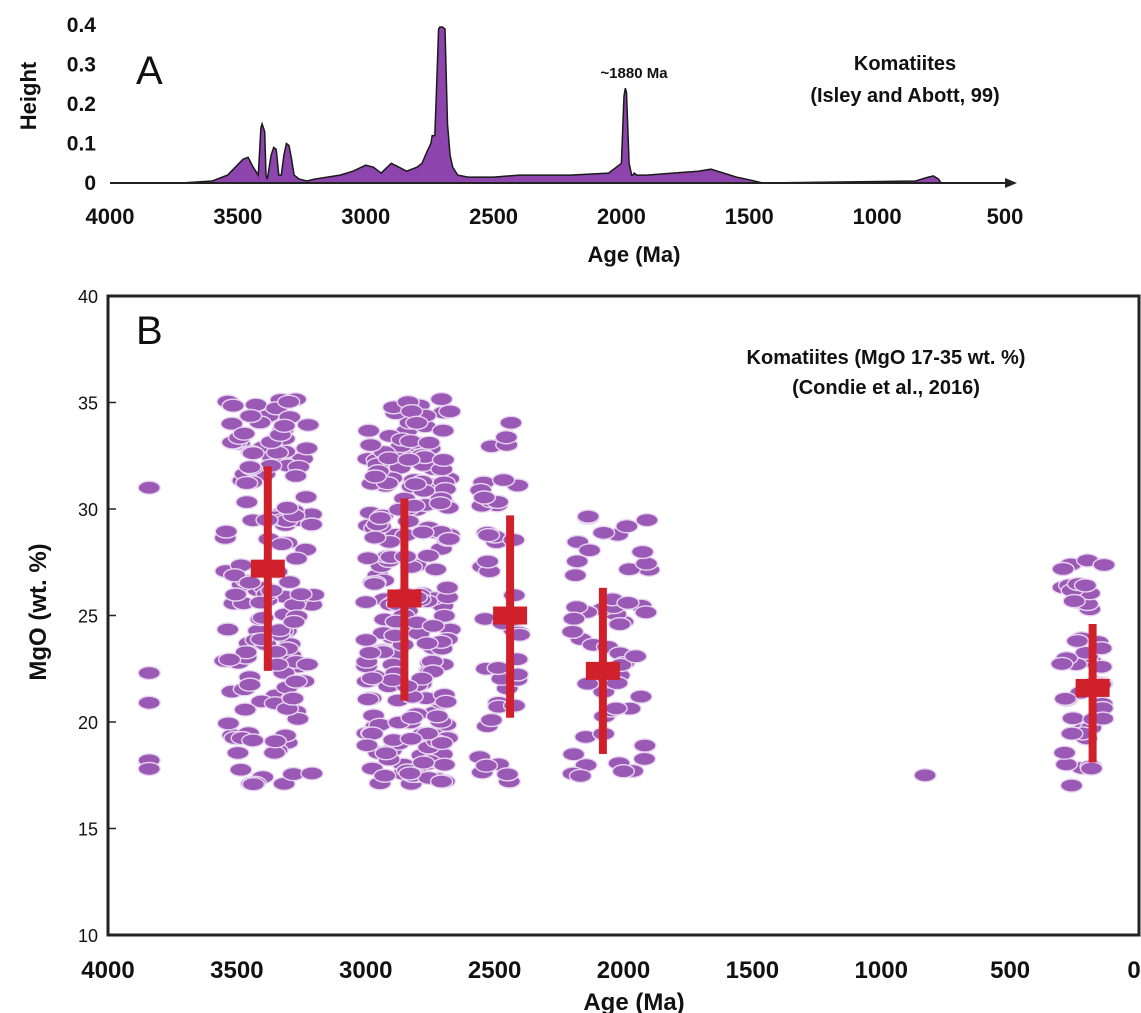  Describe the element at coordinates (634, 73) in the screenshot. I see `peak-annotation: ~1880 Ma` at that location.